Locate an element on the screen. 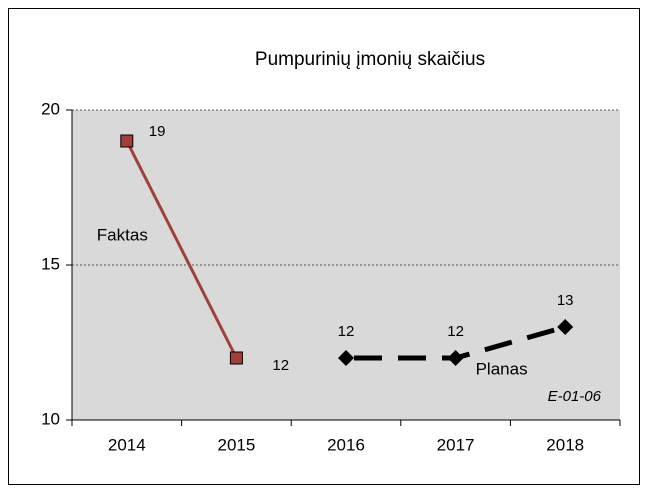  y-tick-label: 10 is located at coordinates (50, 418).